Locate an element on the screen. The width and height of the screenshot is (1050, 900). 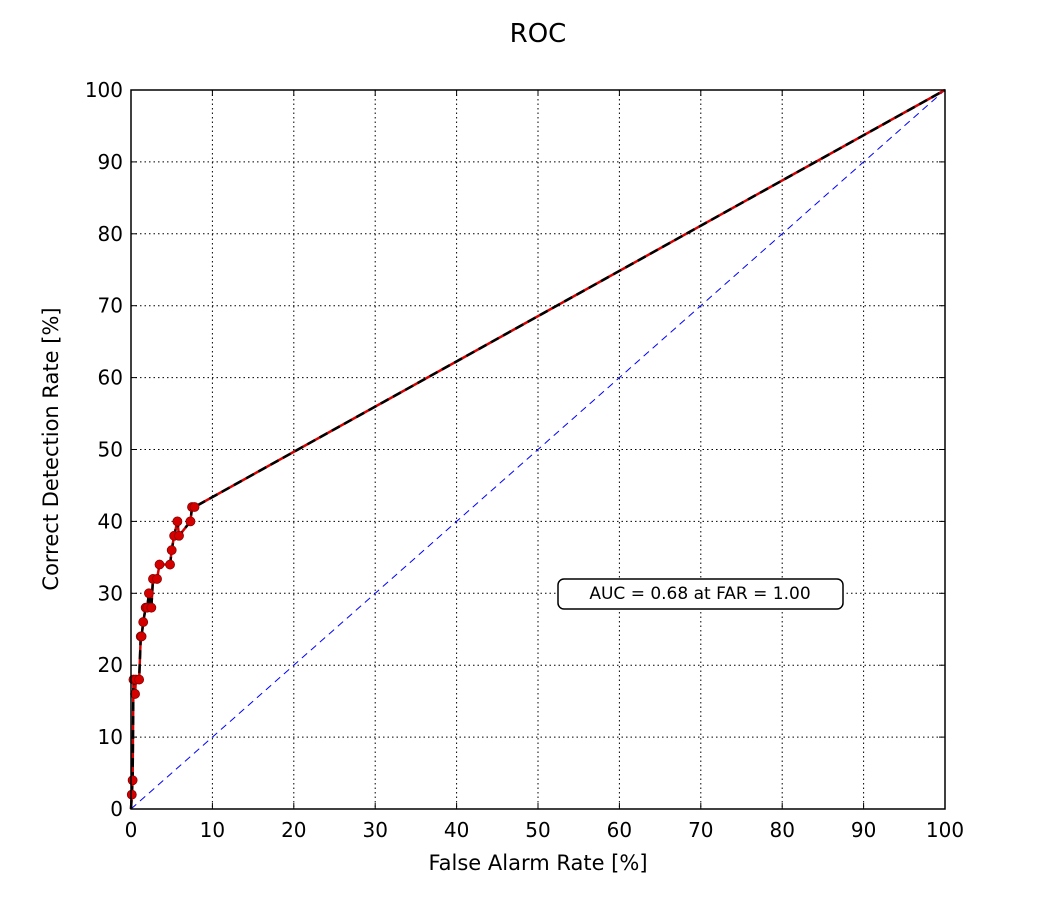
x-axis-label: False Alarm Rate [%] is located at coordinates (537, 863).